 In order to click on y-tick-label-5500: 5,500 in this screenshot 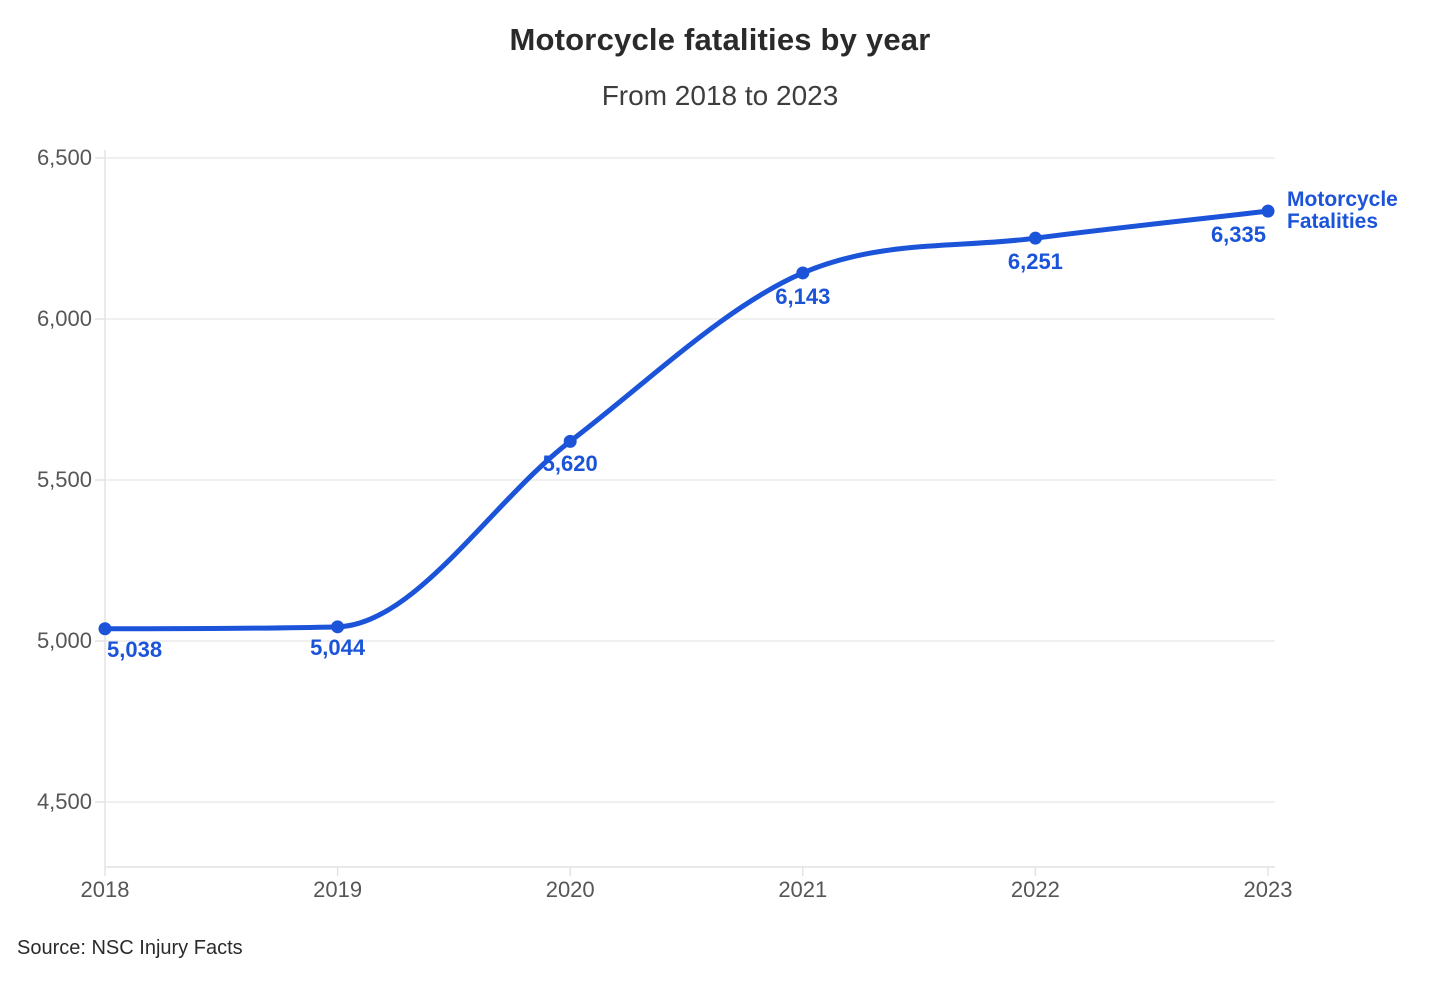, I will do `click(64, 479)`.